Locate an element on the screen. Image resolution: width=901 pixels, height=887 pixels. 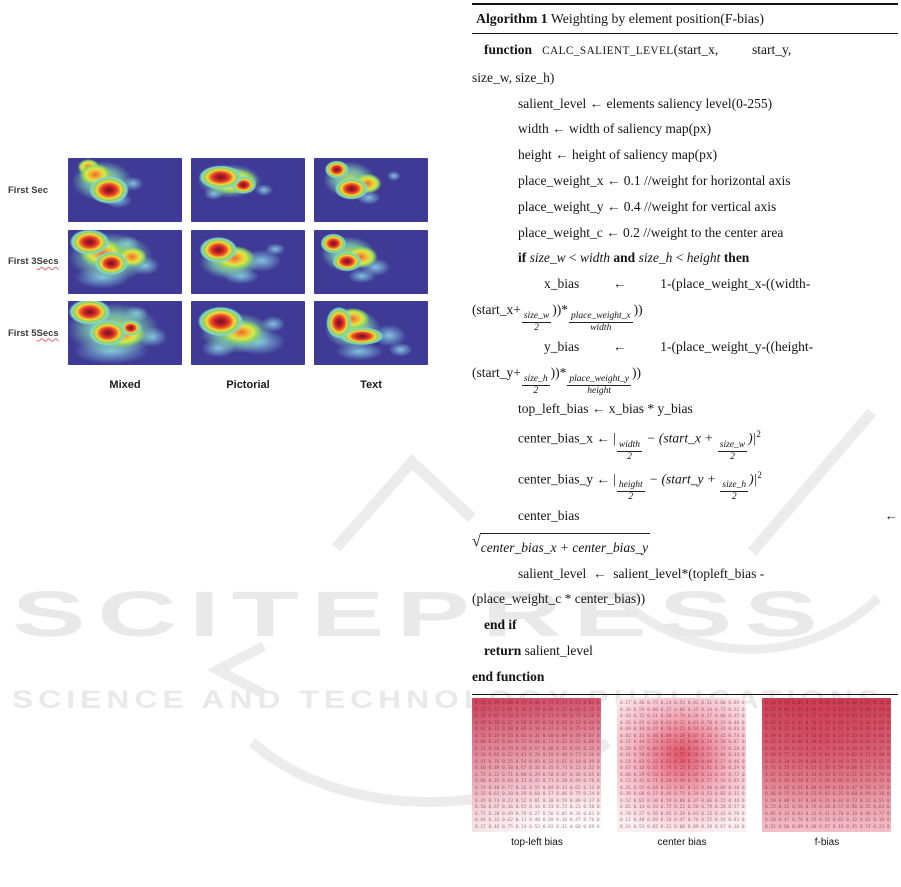
code-text: center_bias is located at coordinates (549, 515).